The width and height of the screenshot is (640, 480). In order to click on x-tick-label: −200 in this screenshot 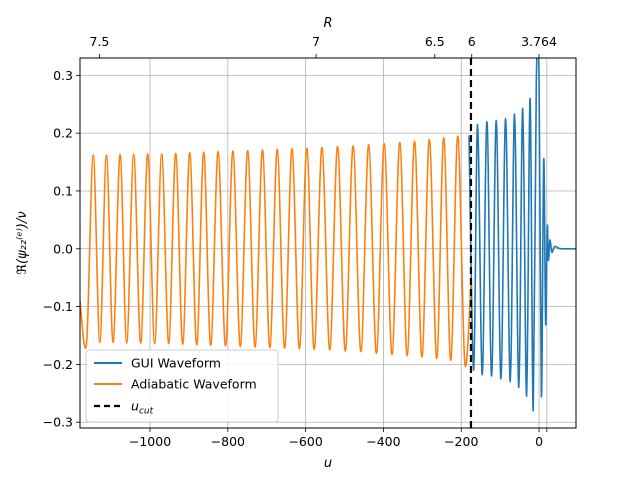, I will do `click(461, 441)`.